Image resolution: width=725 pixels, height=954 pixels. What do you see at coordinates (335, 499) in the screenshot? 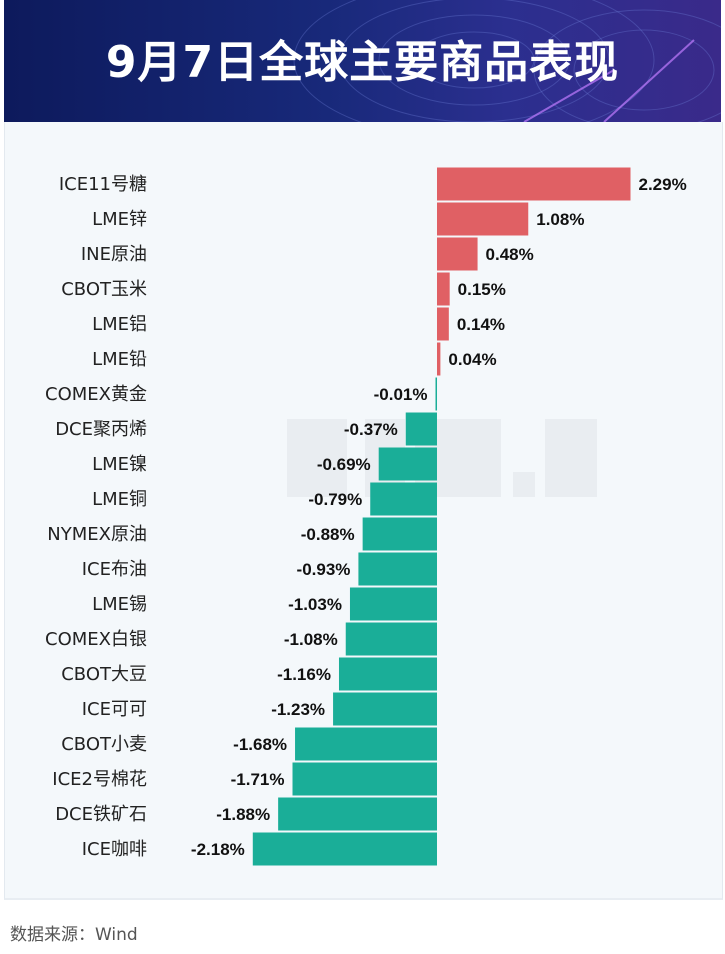
I see `value-label: -0.79%` at bounding box center [335, 499].